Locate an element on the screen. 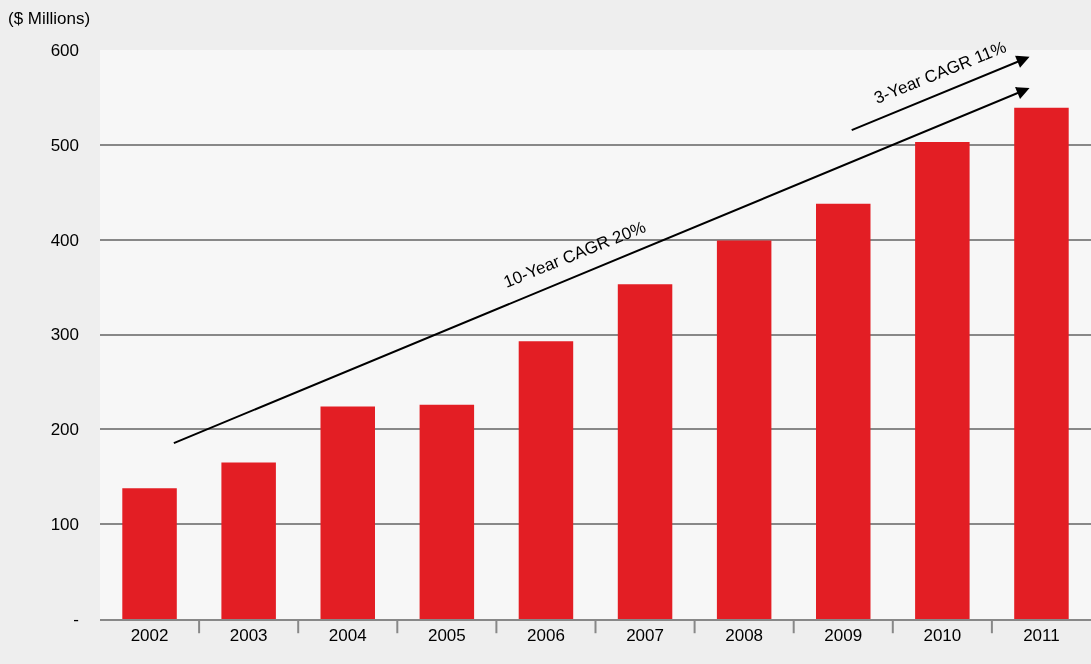  x-tick-label: 2004 is located at coordinates (347, 636).